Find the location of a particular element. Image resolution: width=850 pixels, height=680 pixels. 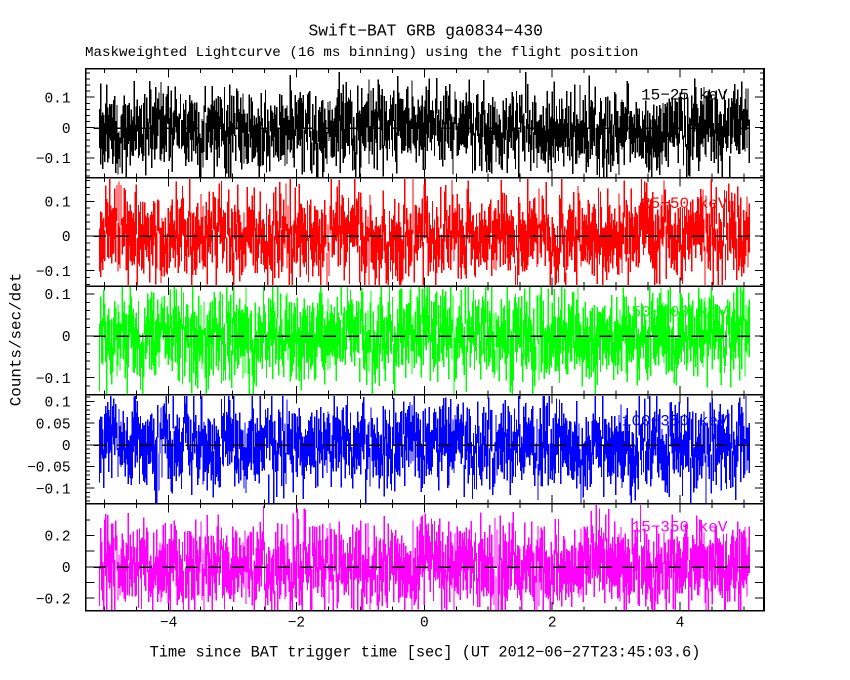

svg-text: −2 is located at coordinates (296, 624).